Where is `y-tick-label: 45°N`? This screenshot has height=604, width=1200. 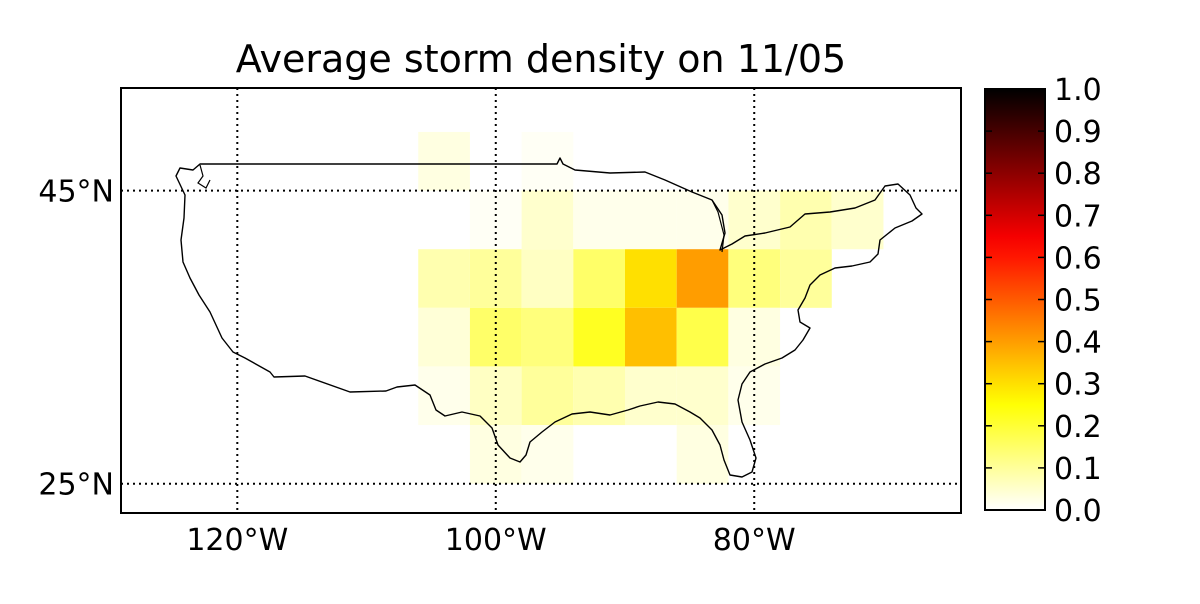 y-tick-label: 45°N is located at coordinates (76, 192).